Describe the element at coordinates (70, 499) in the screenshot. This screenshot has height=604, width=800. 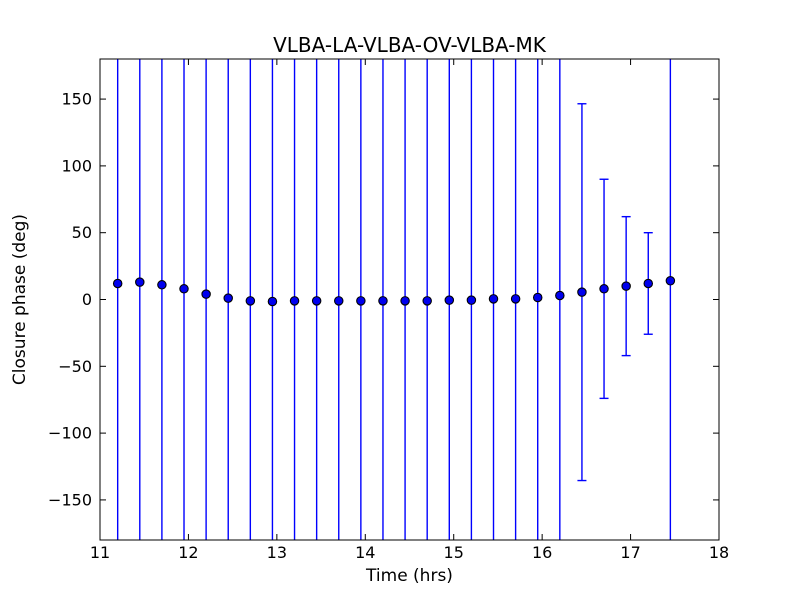
I see `y-tick-label: −150` at that location.